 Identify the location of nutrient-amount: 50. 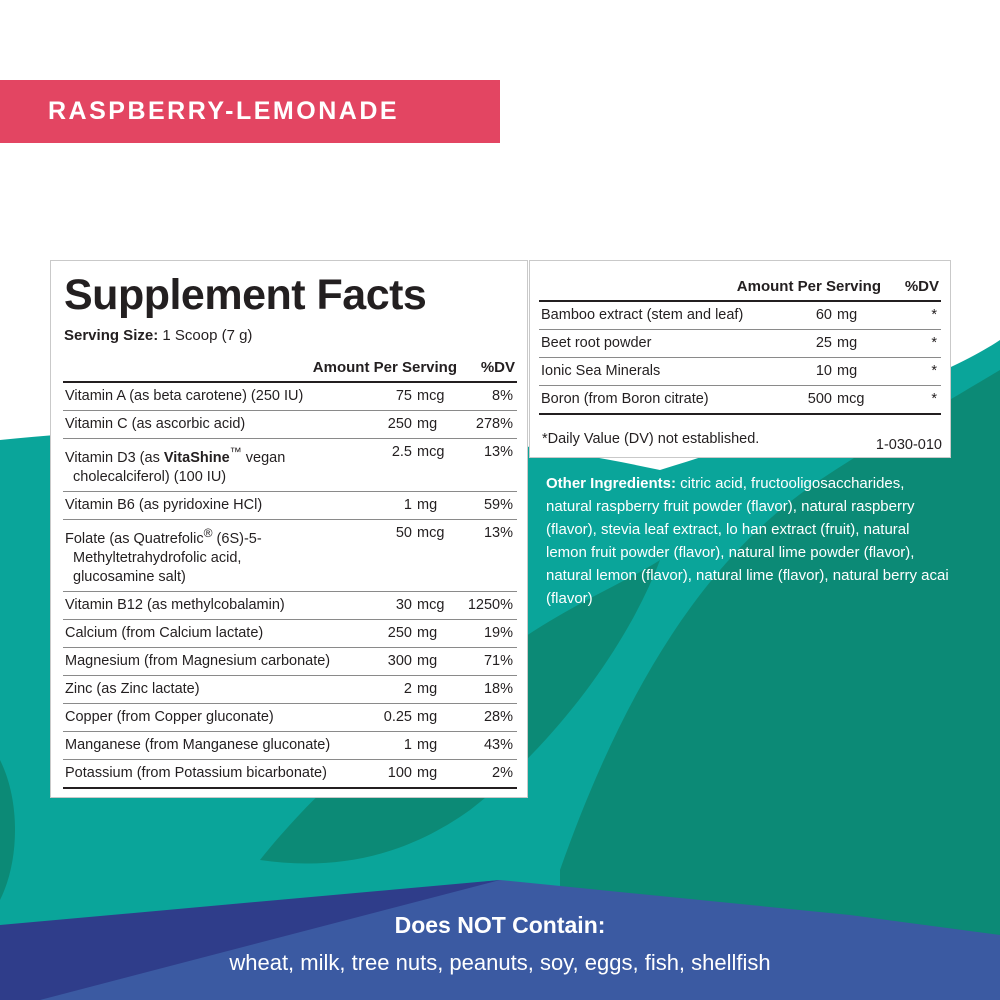
(392, 555).